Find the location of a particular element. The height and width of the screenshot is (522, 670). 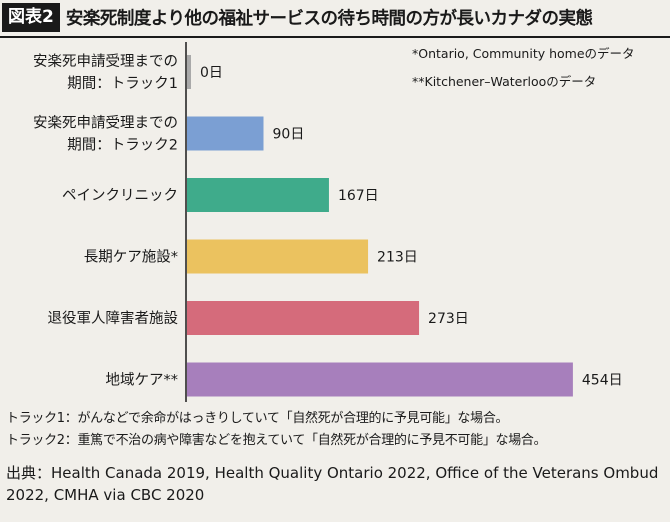

value-label-0: 0日 is located at coordinates (211, 73).